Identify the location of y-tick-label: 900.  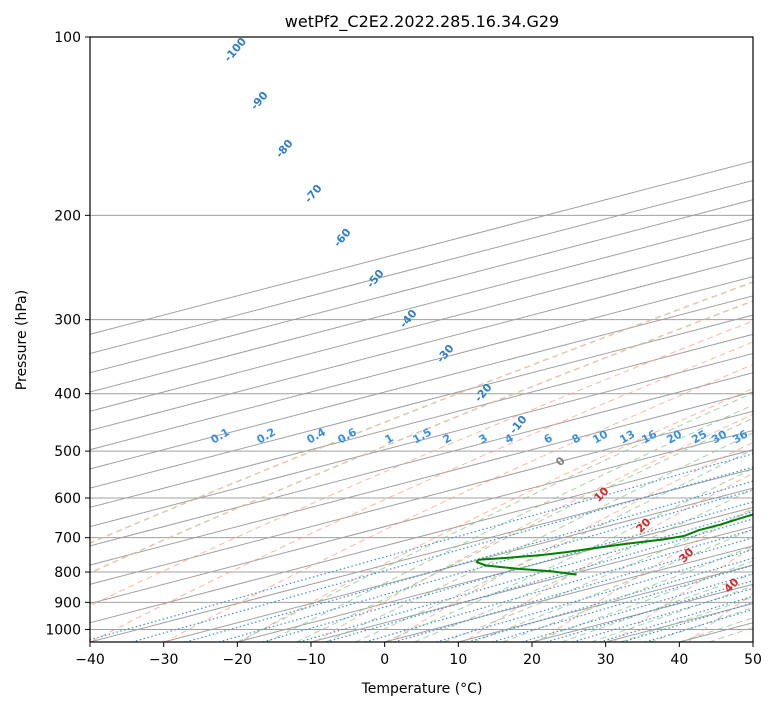
(67, 603).